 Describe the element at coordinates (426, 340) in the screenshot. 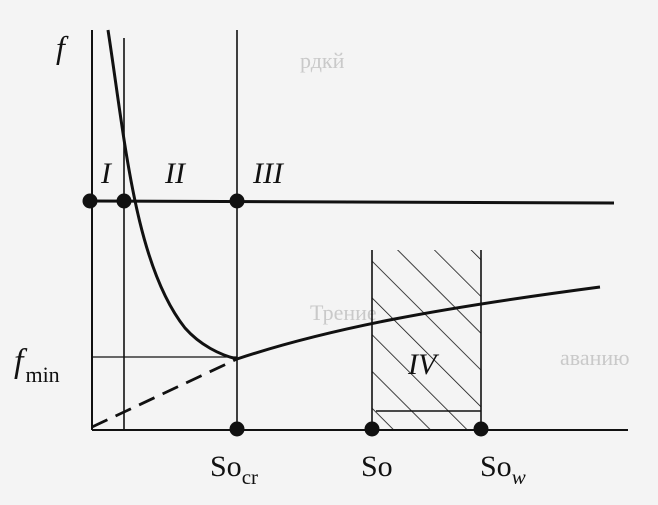

I see `region-iv-hatched-area` at that location.